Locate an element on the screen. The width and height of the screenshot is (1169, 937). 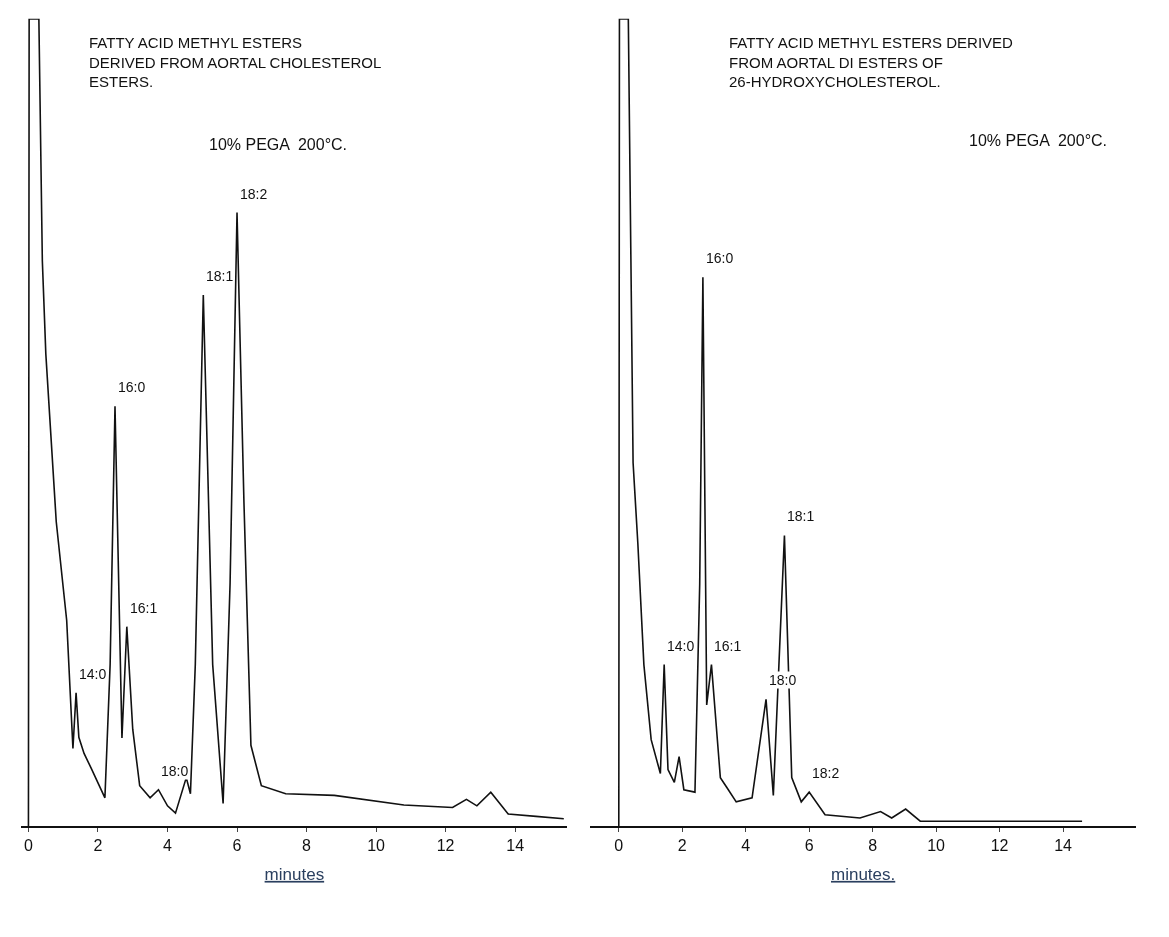
text: FATTY ACID METHYL ESTERS DERIVED FROM AORTAL DI ESTERS OF 26-HYDROXYCHOLESTEROL. is located at coordinates (871, 62).